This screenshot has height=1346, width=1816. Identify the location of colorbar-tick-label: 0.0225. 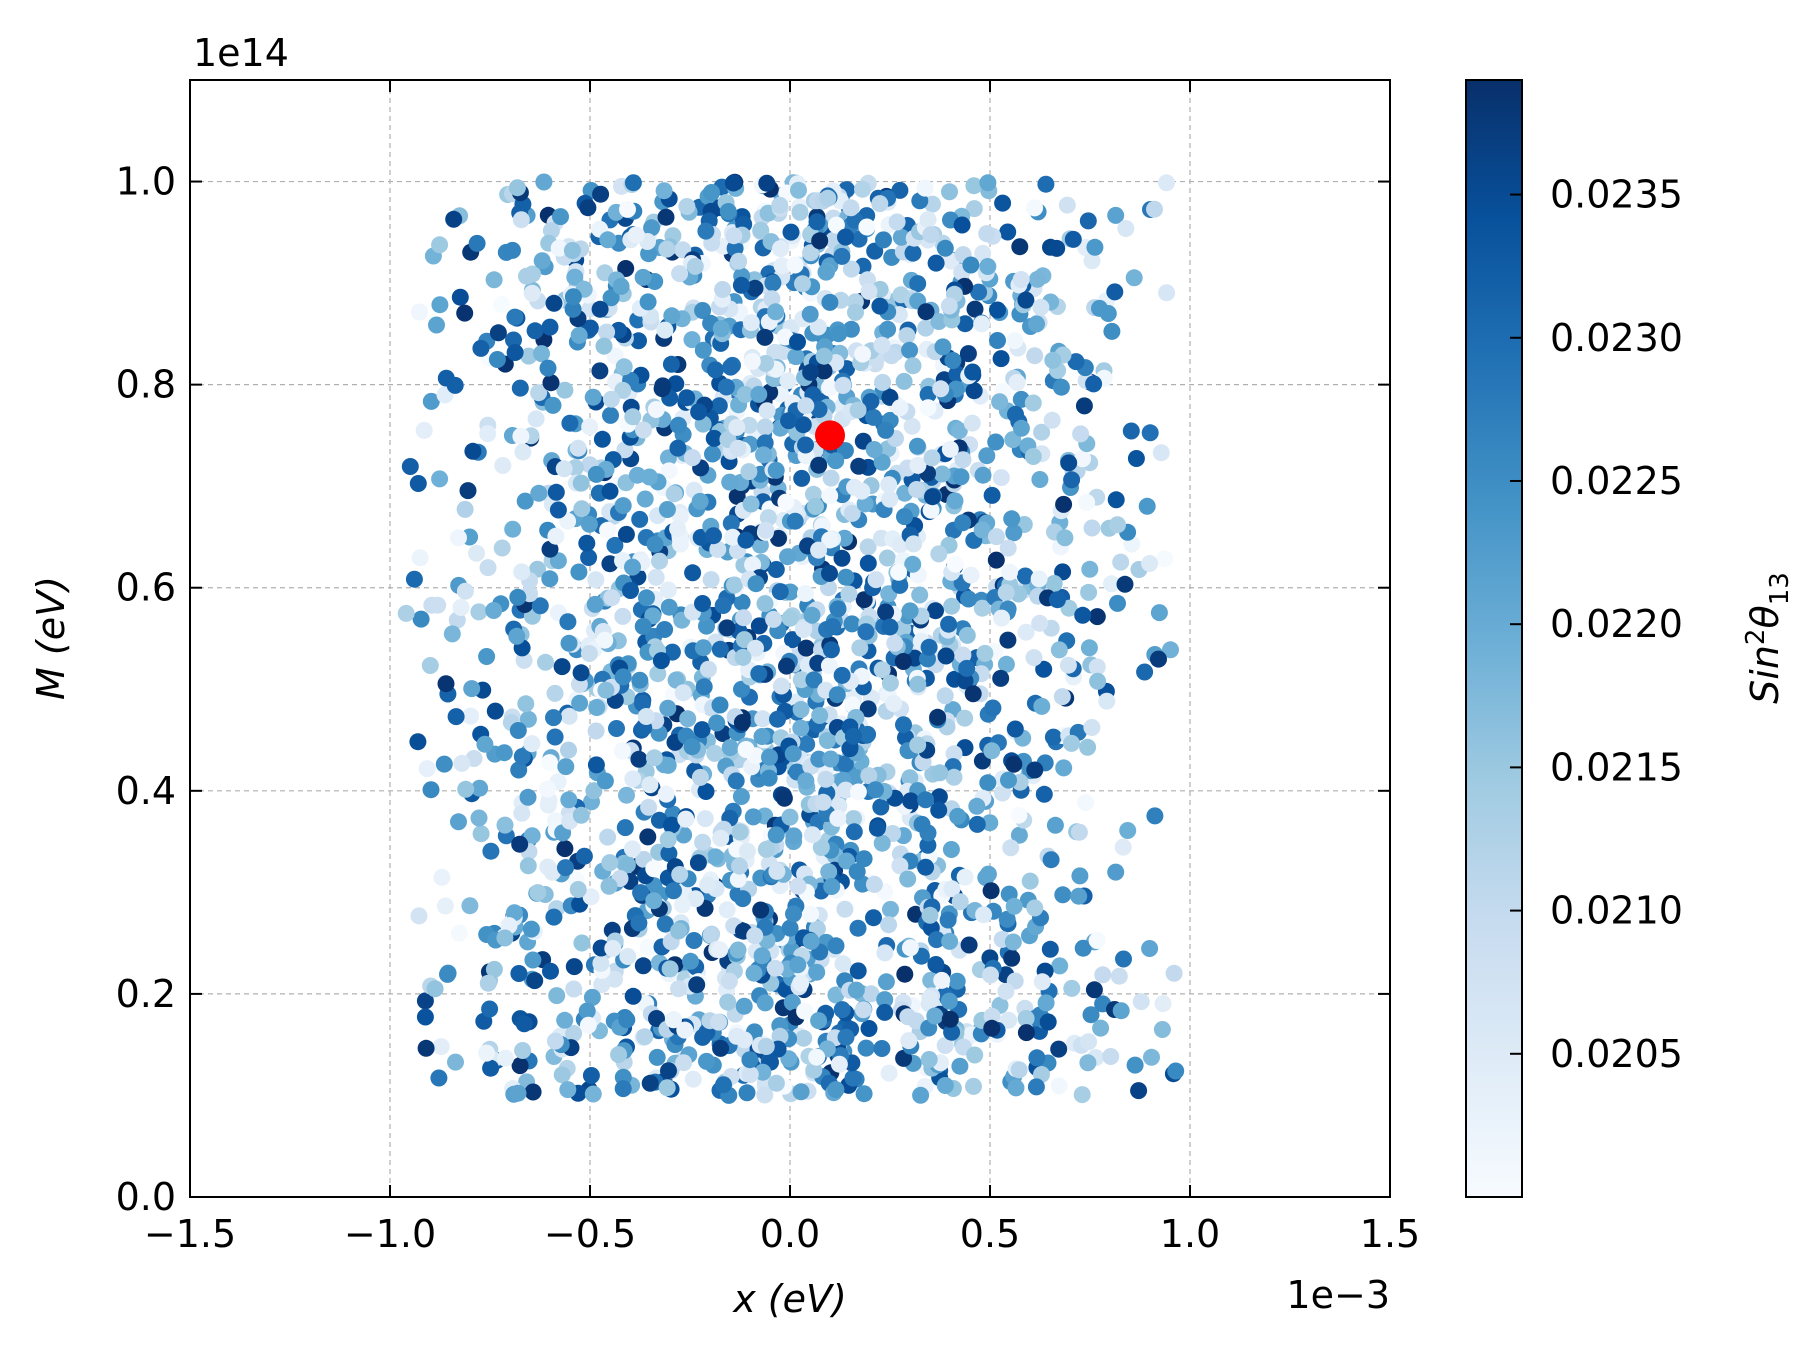
(1616, 481).